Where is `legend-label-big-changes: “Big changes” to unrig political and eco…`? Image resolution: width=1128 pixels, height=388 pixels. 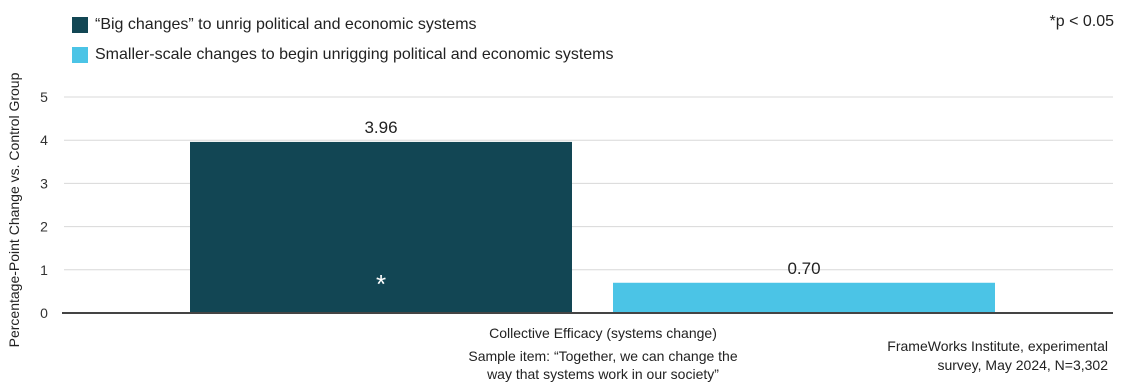 legend-label-big-changes: “Big changes” to unrig political and eco… is located at coordinates (286, 24).